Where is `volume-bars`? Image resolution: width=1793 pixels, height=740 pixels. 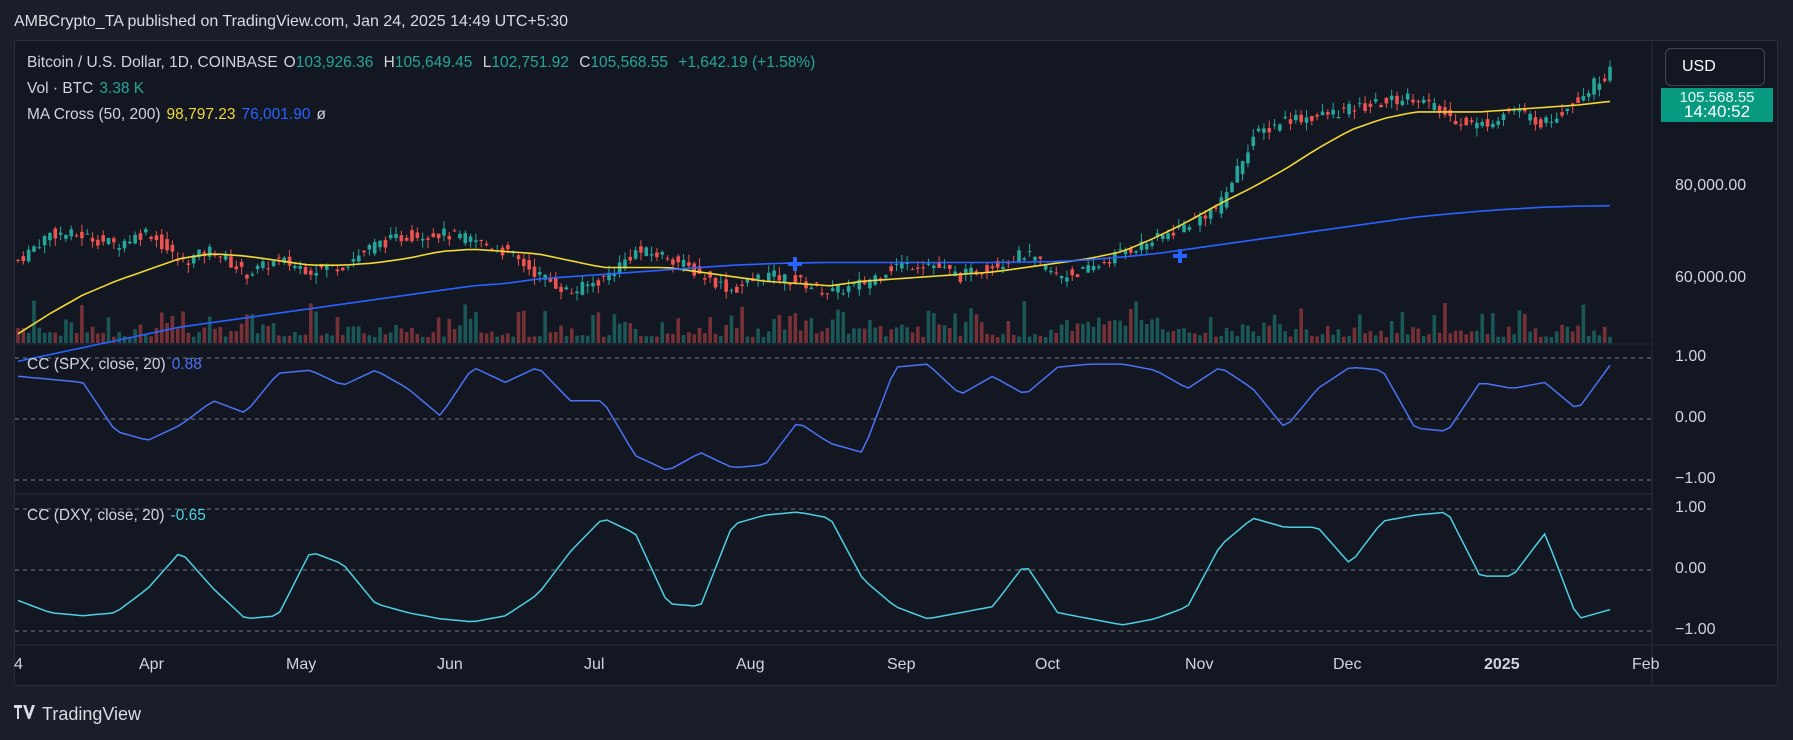 volume-bars is located at coordinates (814, 321).